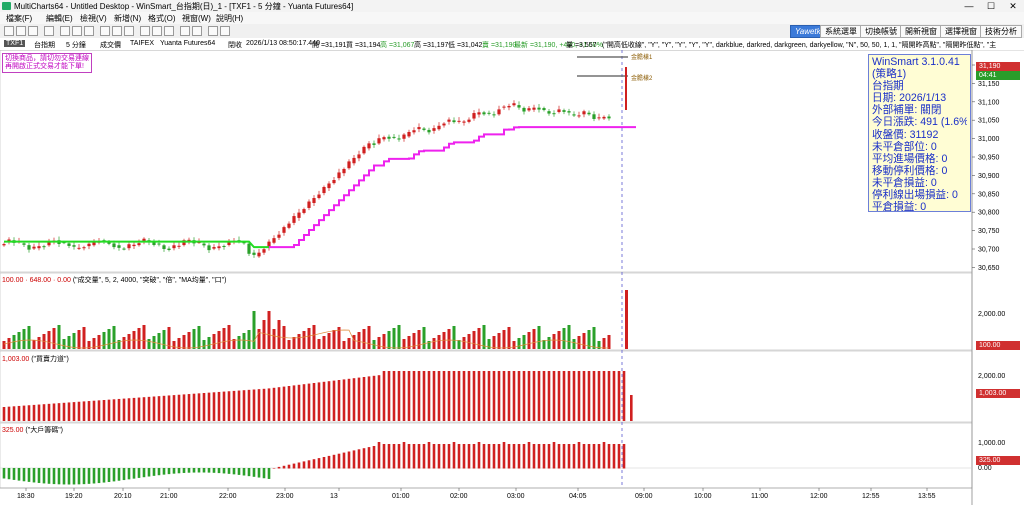  What do you see at coordinates (578, 496) in the screenshot?
I see `time-tick-label: 04:05` at bounding box center [578, 496].